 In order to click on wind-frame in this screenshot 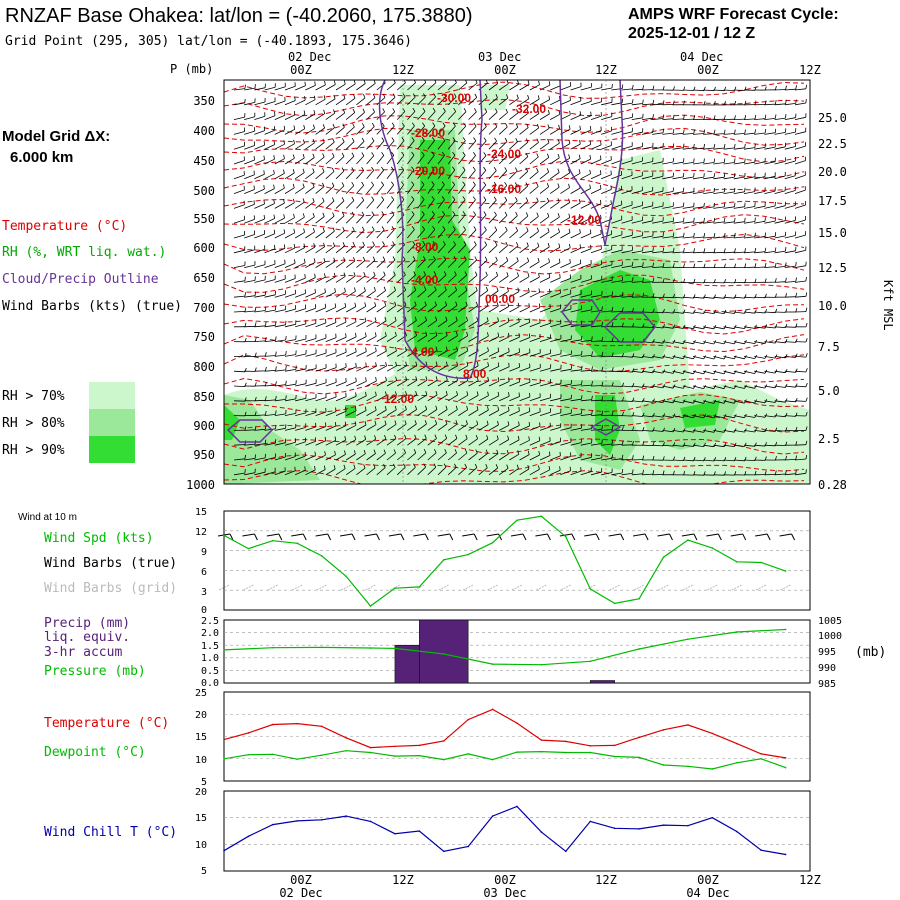, I will do `click(517, 560)`.